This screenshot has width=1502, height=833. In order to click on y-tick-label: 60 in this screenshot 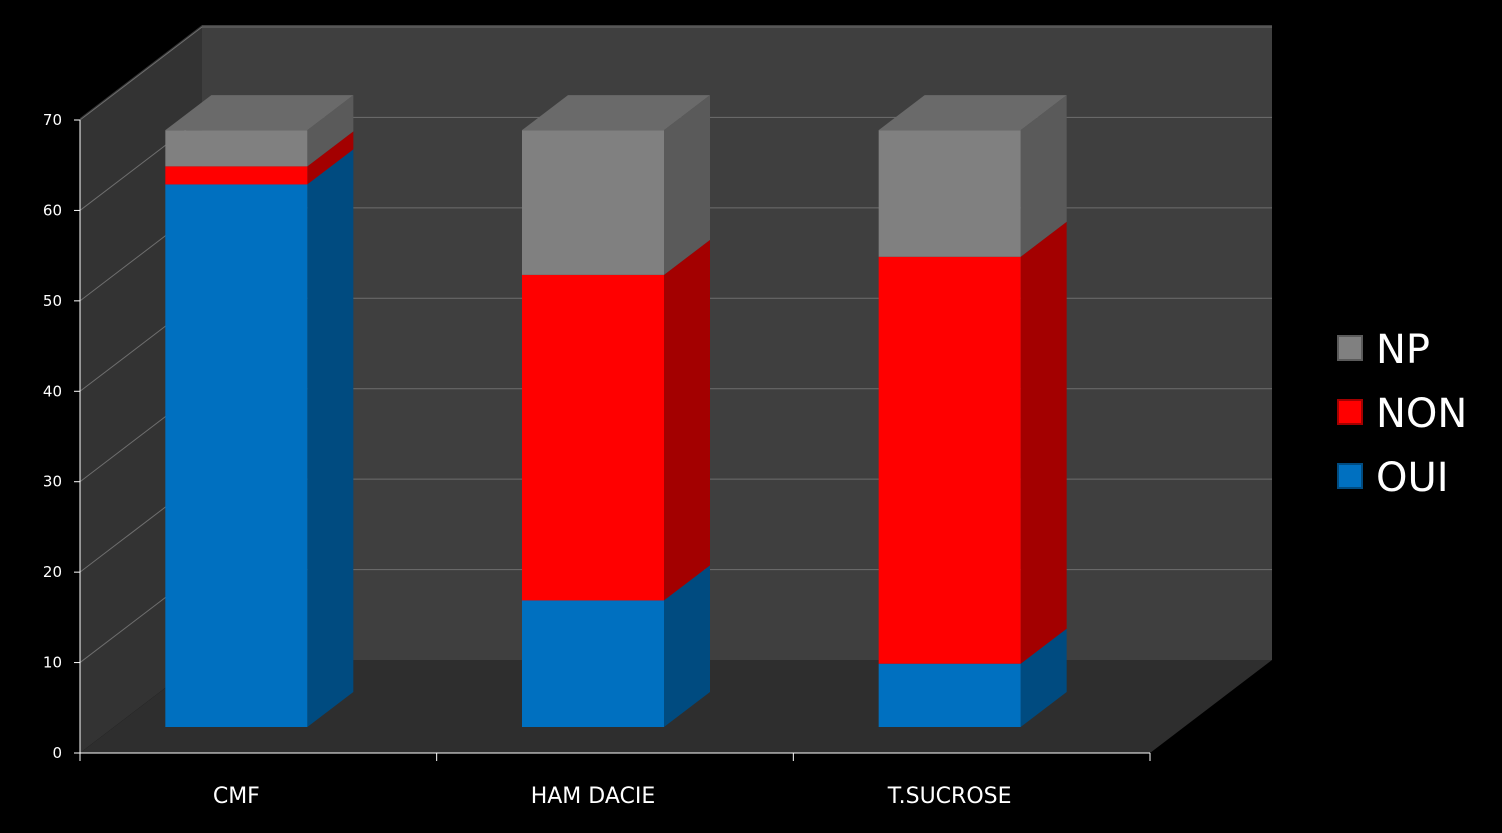, I will do `click(52, 210)`.